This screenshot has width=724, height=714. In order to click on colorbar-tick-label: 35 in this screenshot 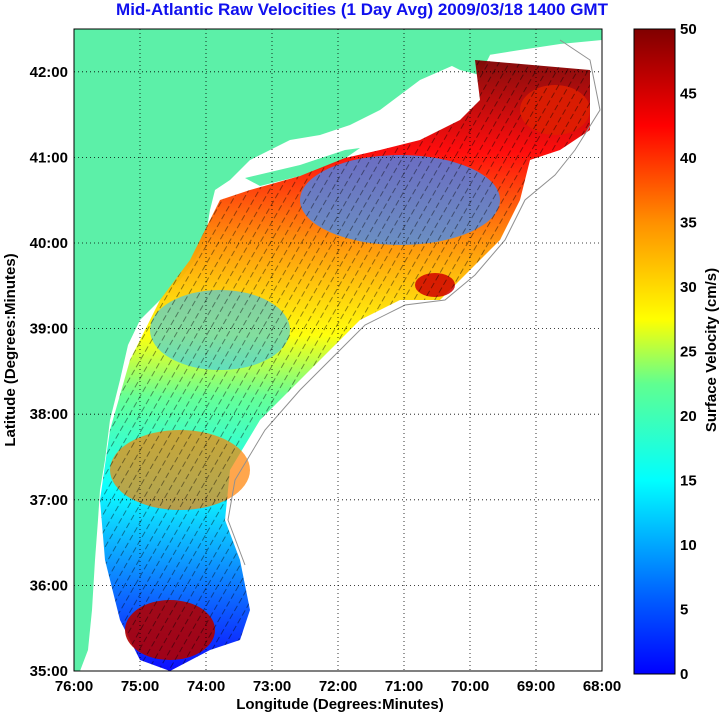, I will do `click(688, 223)`.